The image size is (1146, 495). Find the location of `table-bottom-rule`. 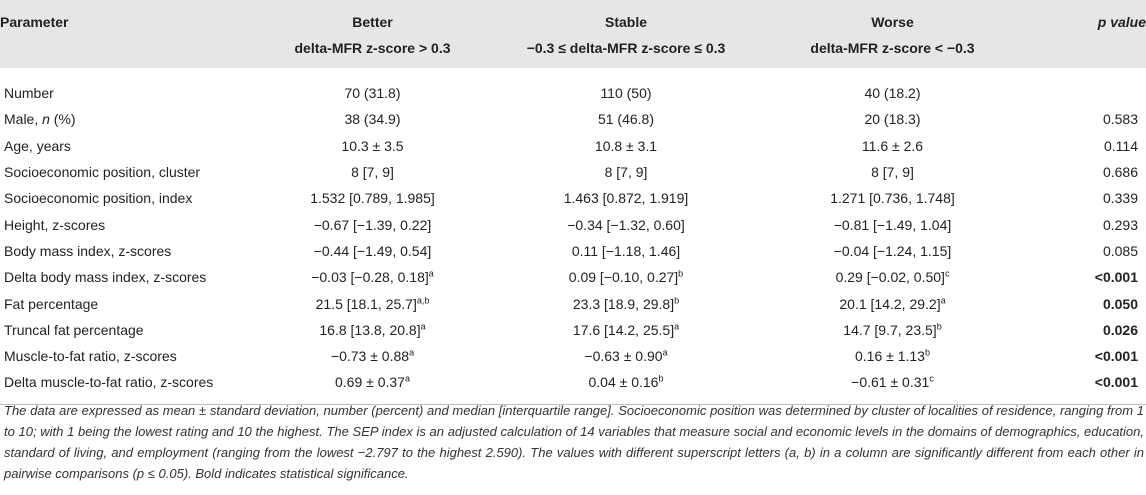

table-bottom-rule is located at coordinates (573, 400).